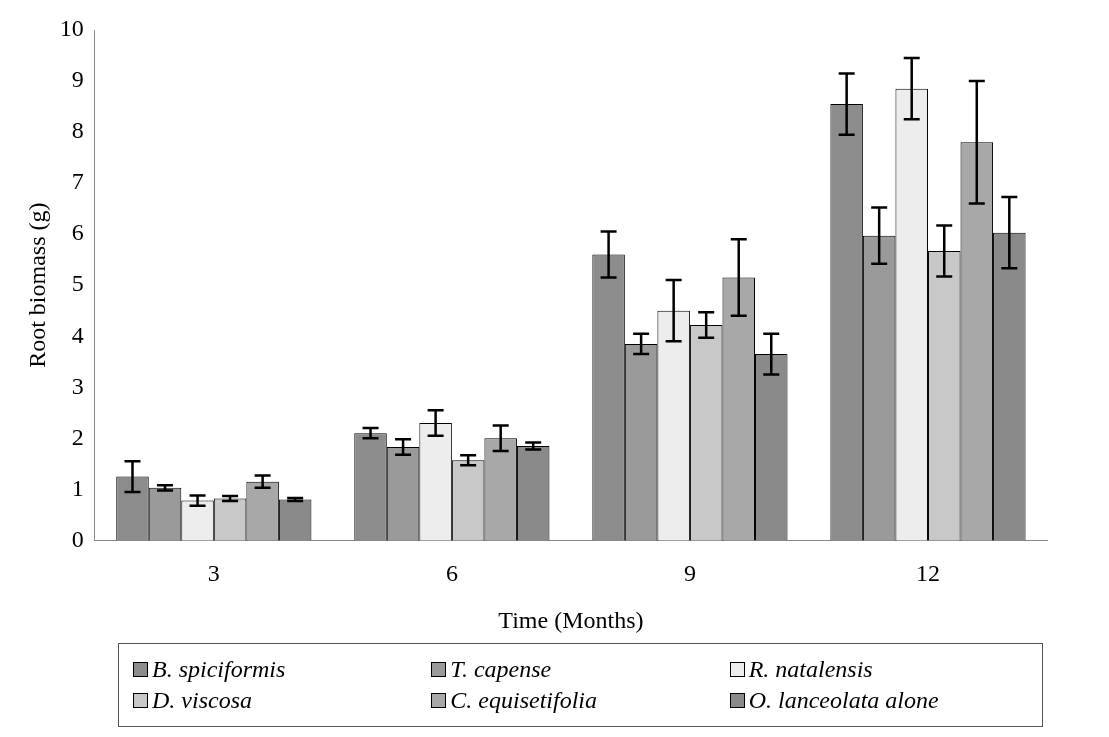 Image resolution: width=1109 pixels, height=737 pixels. What do you see at coordinates (219, 669) in the screenshot?
I see `legend-label: B. spiciformis` at bounding box center [219, 669].